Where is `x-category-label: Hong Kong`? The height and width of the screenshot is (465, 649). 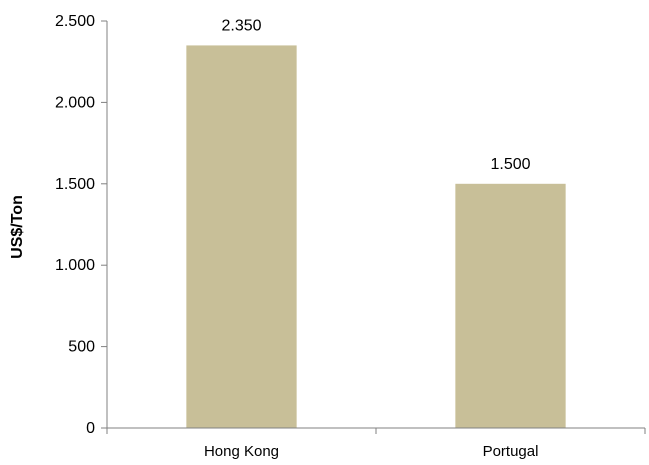 x-category-label: Hong Kong is located at coordinates (241, 451).